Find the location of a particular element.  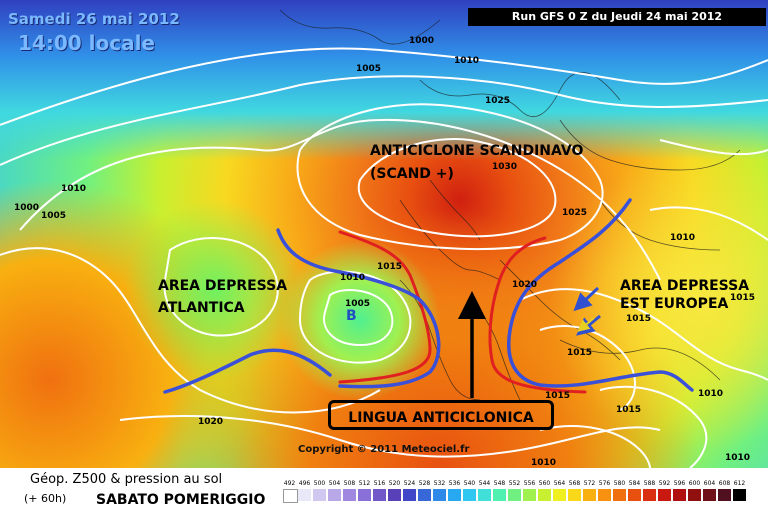

color-scale-value: 508 is located at coordinates (349, 483).